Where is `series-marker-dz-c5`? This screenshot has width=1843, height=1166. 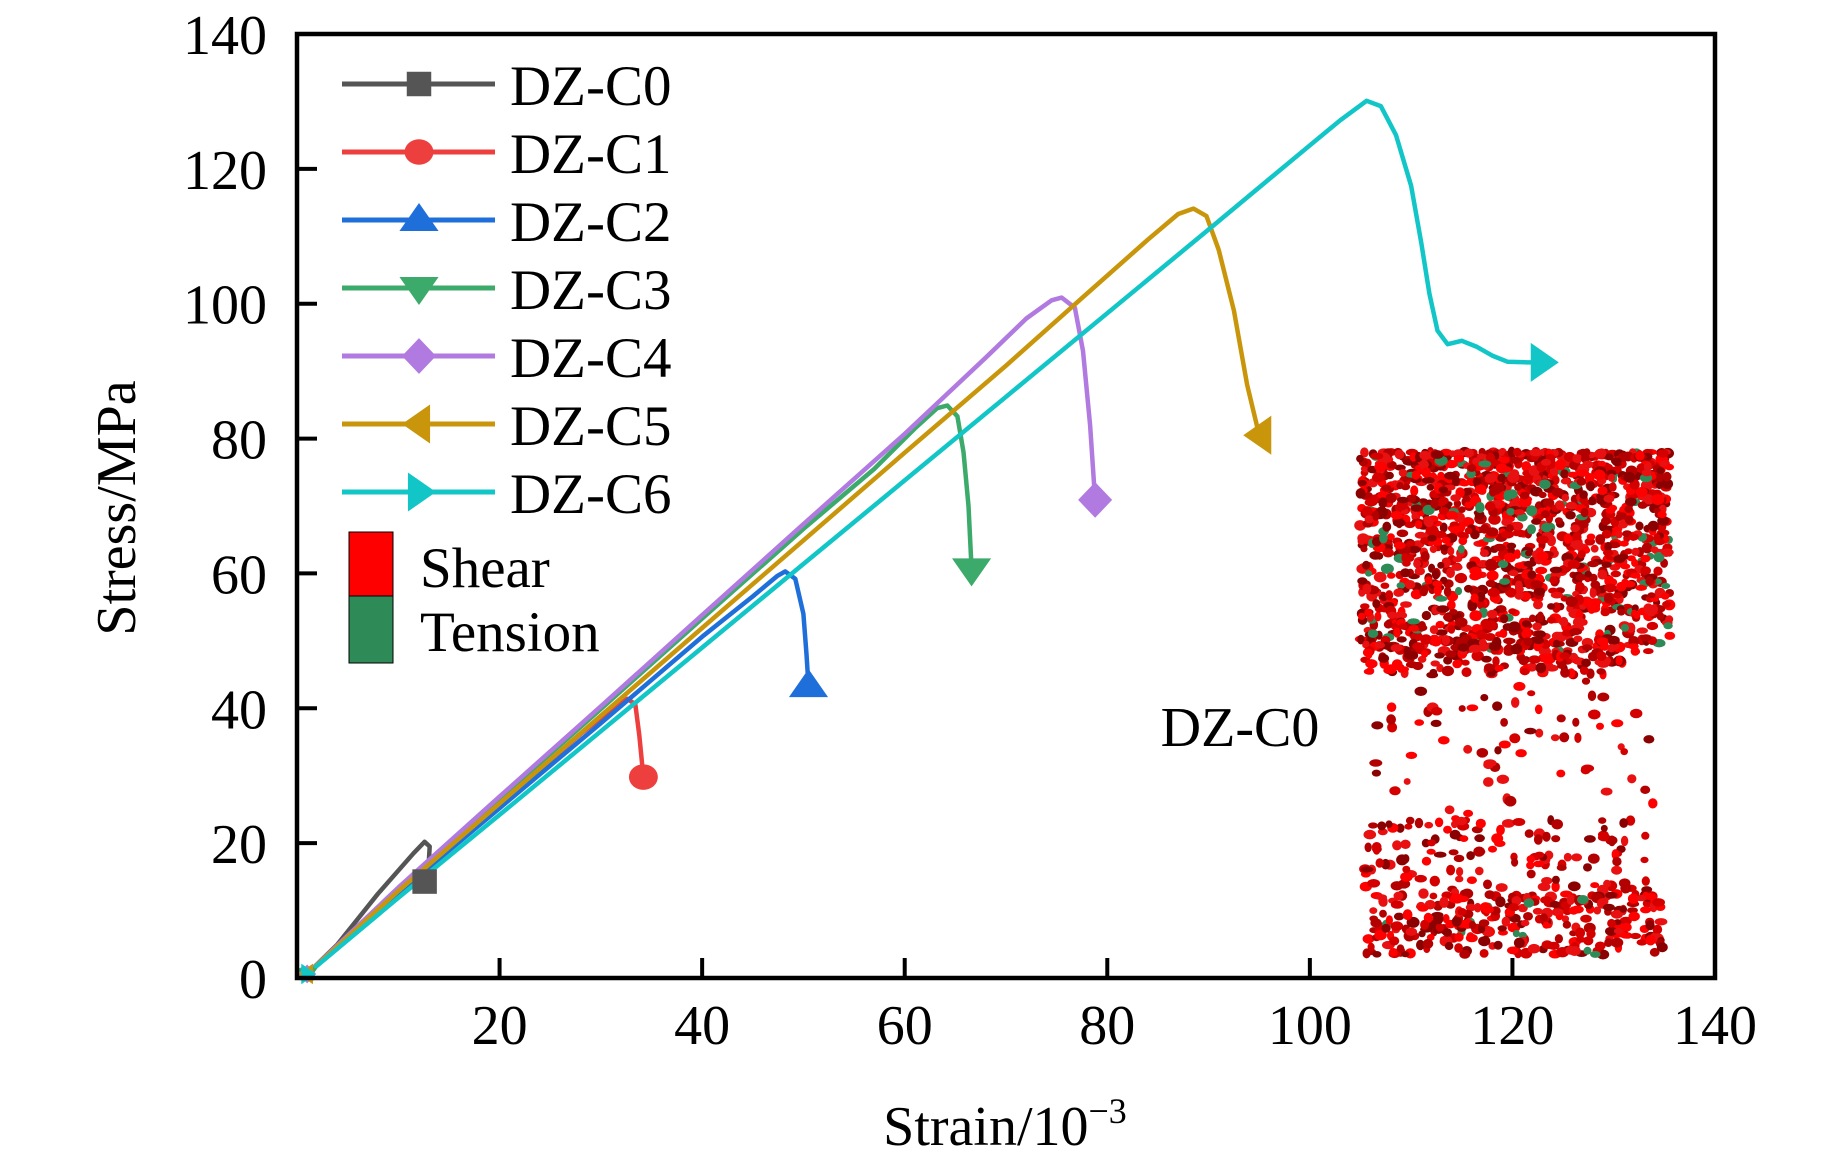
series-marker-dz-c5 is located at coordinates (1257, 435).